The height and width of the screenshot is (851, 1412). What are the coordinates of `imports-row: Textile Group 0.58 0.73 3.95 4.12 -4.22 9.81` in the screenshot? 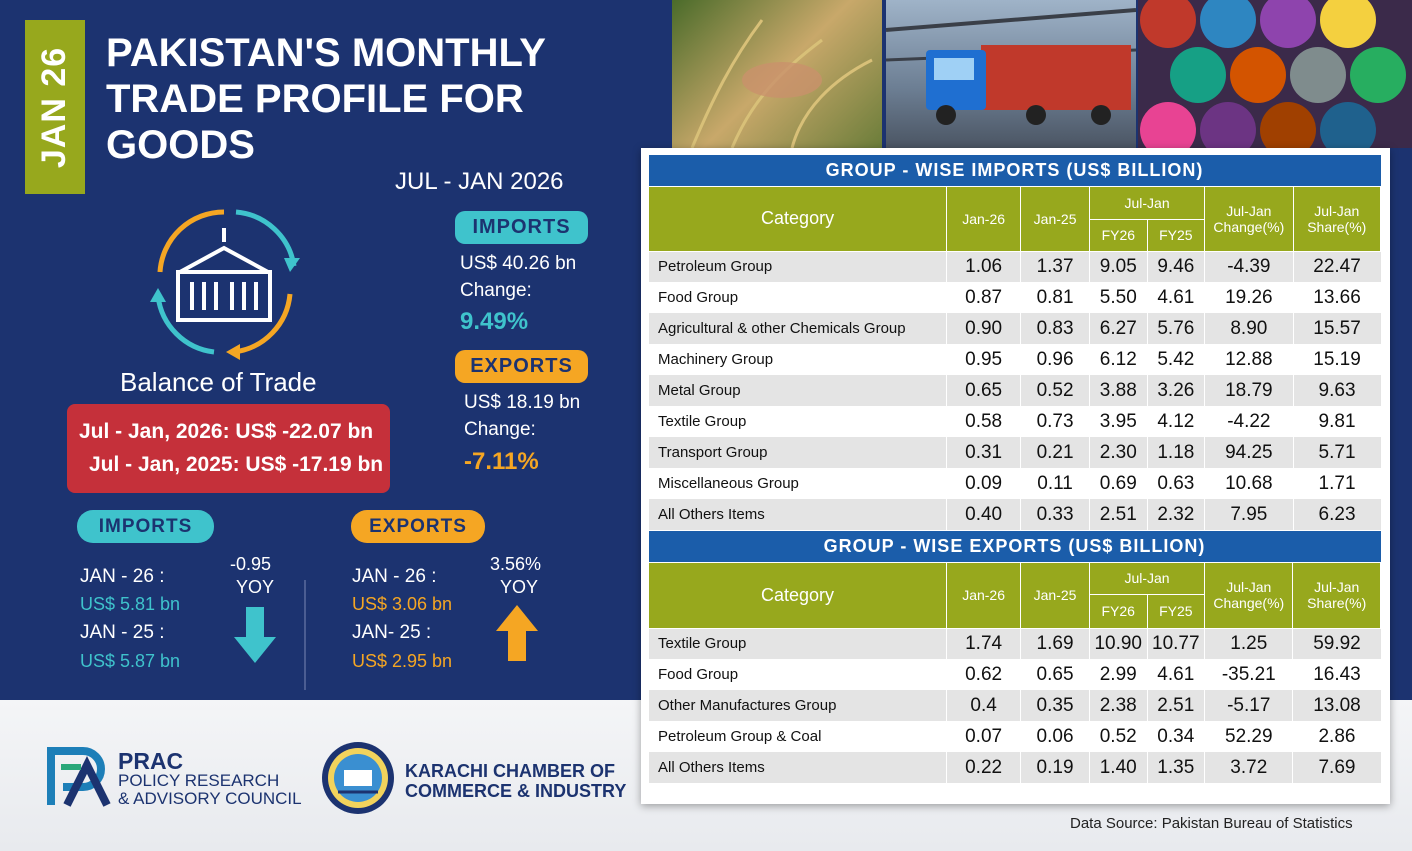 It's located at (1014, 421).